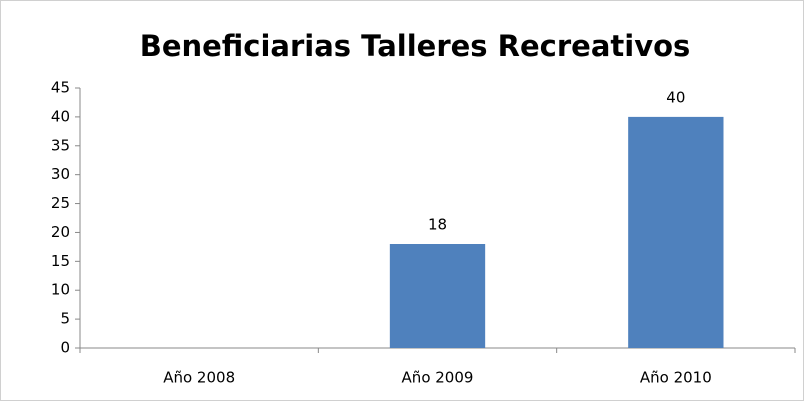 The height and width of the screenshot is (401, 804). What do you see at coordinates (60, 88) in the screenshot?
I see `y-tick-label: 45` at bounding box center [60, 88].